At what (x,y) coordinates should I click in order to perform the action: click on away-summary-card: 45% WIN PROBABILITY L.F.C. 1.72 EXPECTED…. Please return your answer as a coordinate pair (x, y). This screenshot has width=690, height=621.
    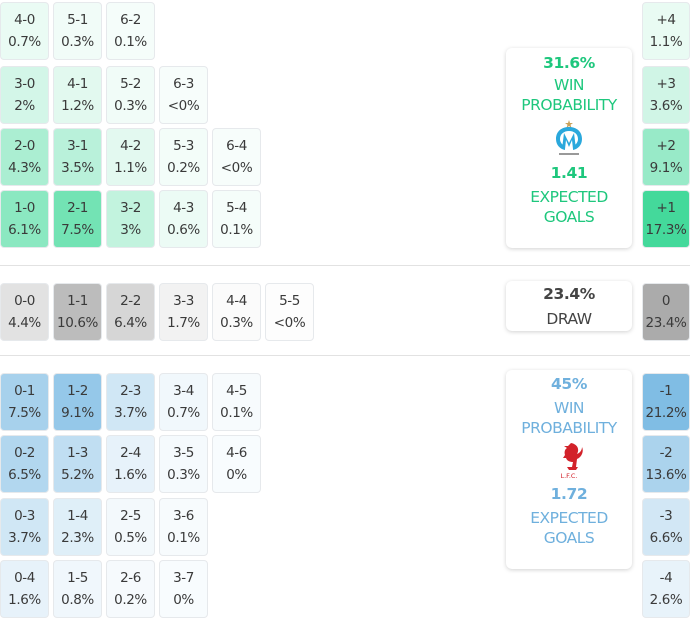
    Looking at the image, I should click on (569, 469).